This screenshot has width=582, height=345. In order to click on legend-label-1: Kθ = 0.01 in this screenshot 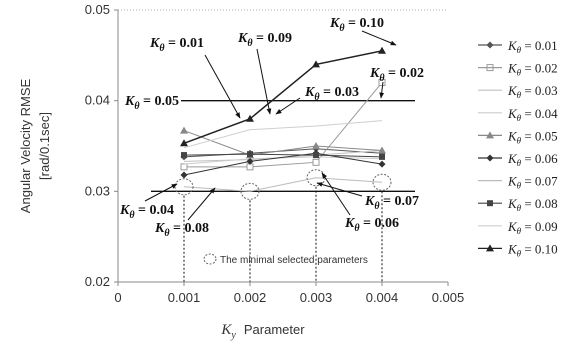, I will do `click(532, 46)`.